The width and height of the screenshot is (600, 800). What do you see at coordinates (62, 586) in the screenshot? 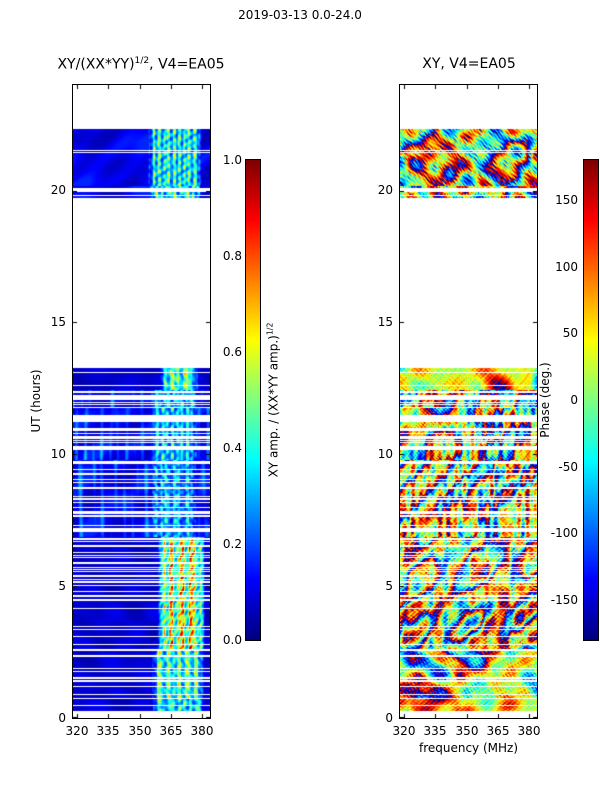
I see `left-ytick-label: 5` at bounding box center [62, 586].